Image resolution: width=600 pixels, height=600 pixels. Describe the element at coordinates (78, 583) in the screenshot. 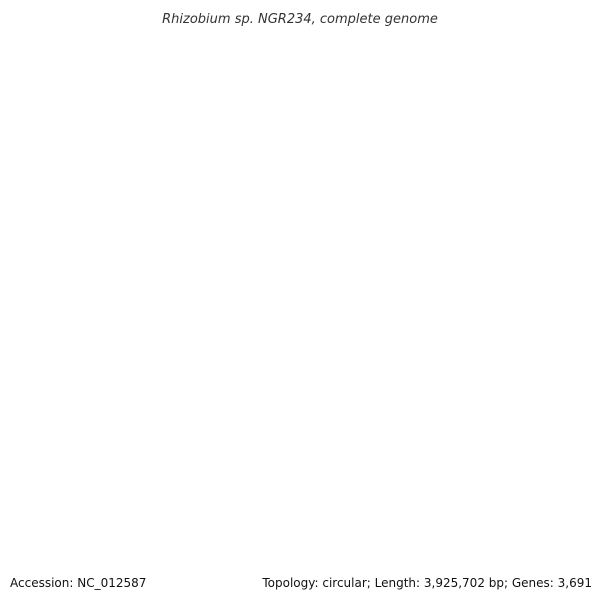

I see `accession-text: Accession: NC_012587` at that location.